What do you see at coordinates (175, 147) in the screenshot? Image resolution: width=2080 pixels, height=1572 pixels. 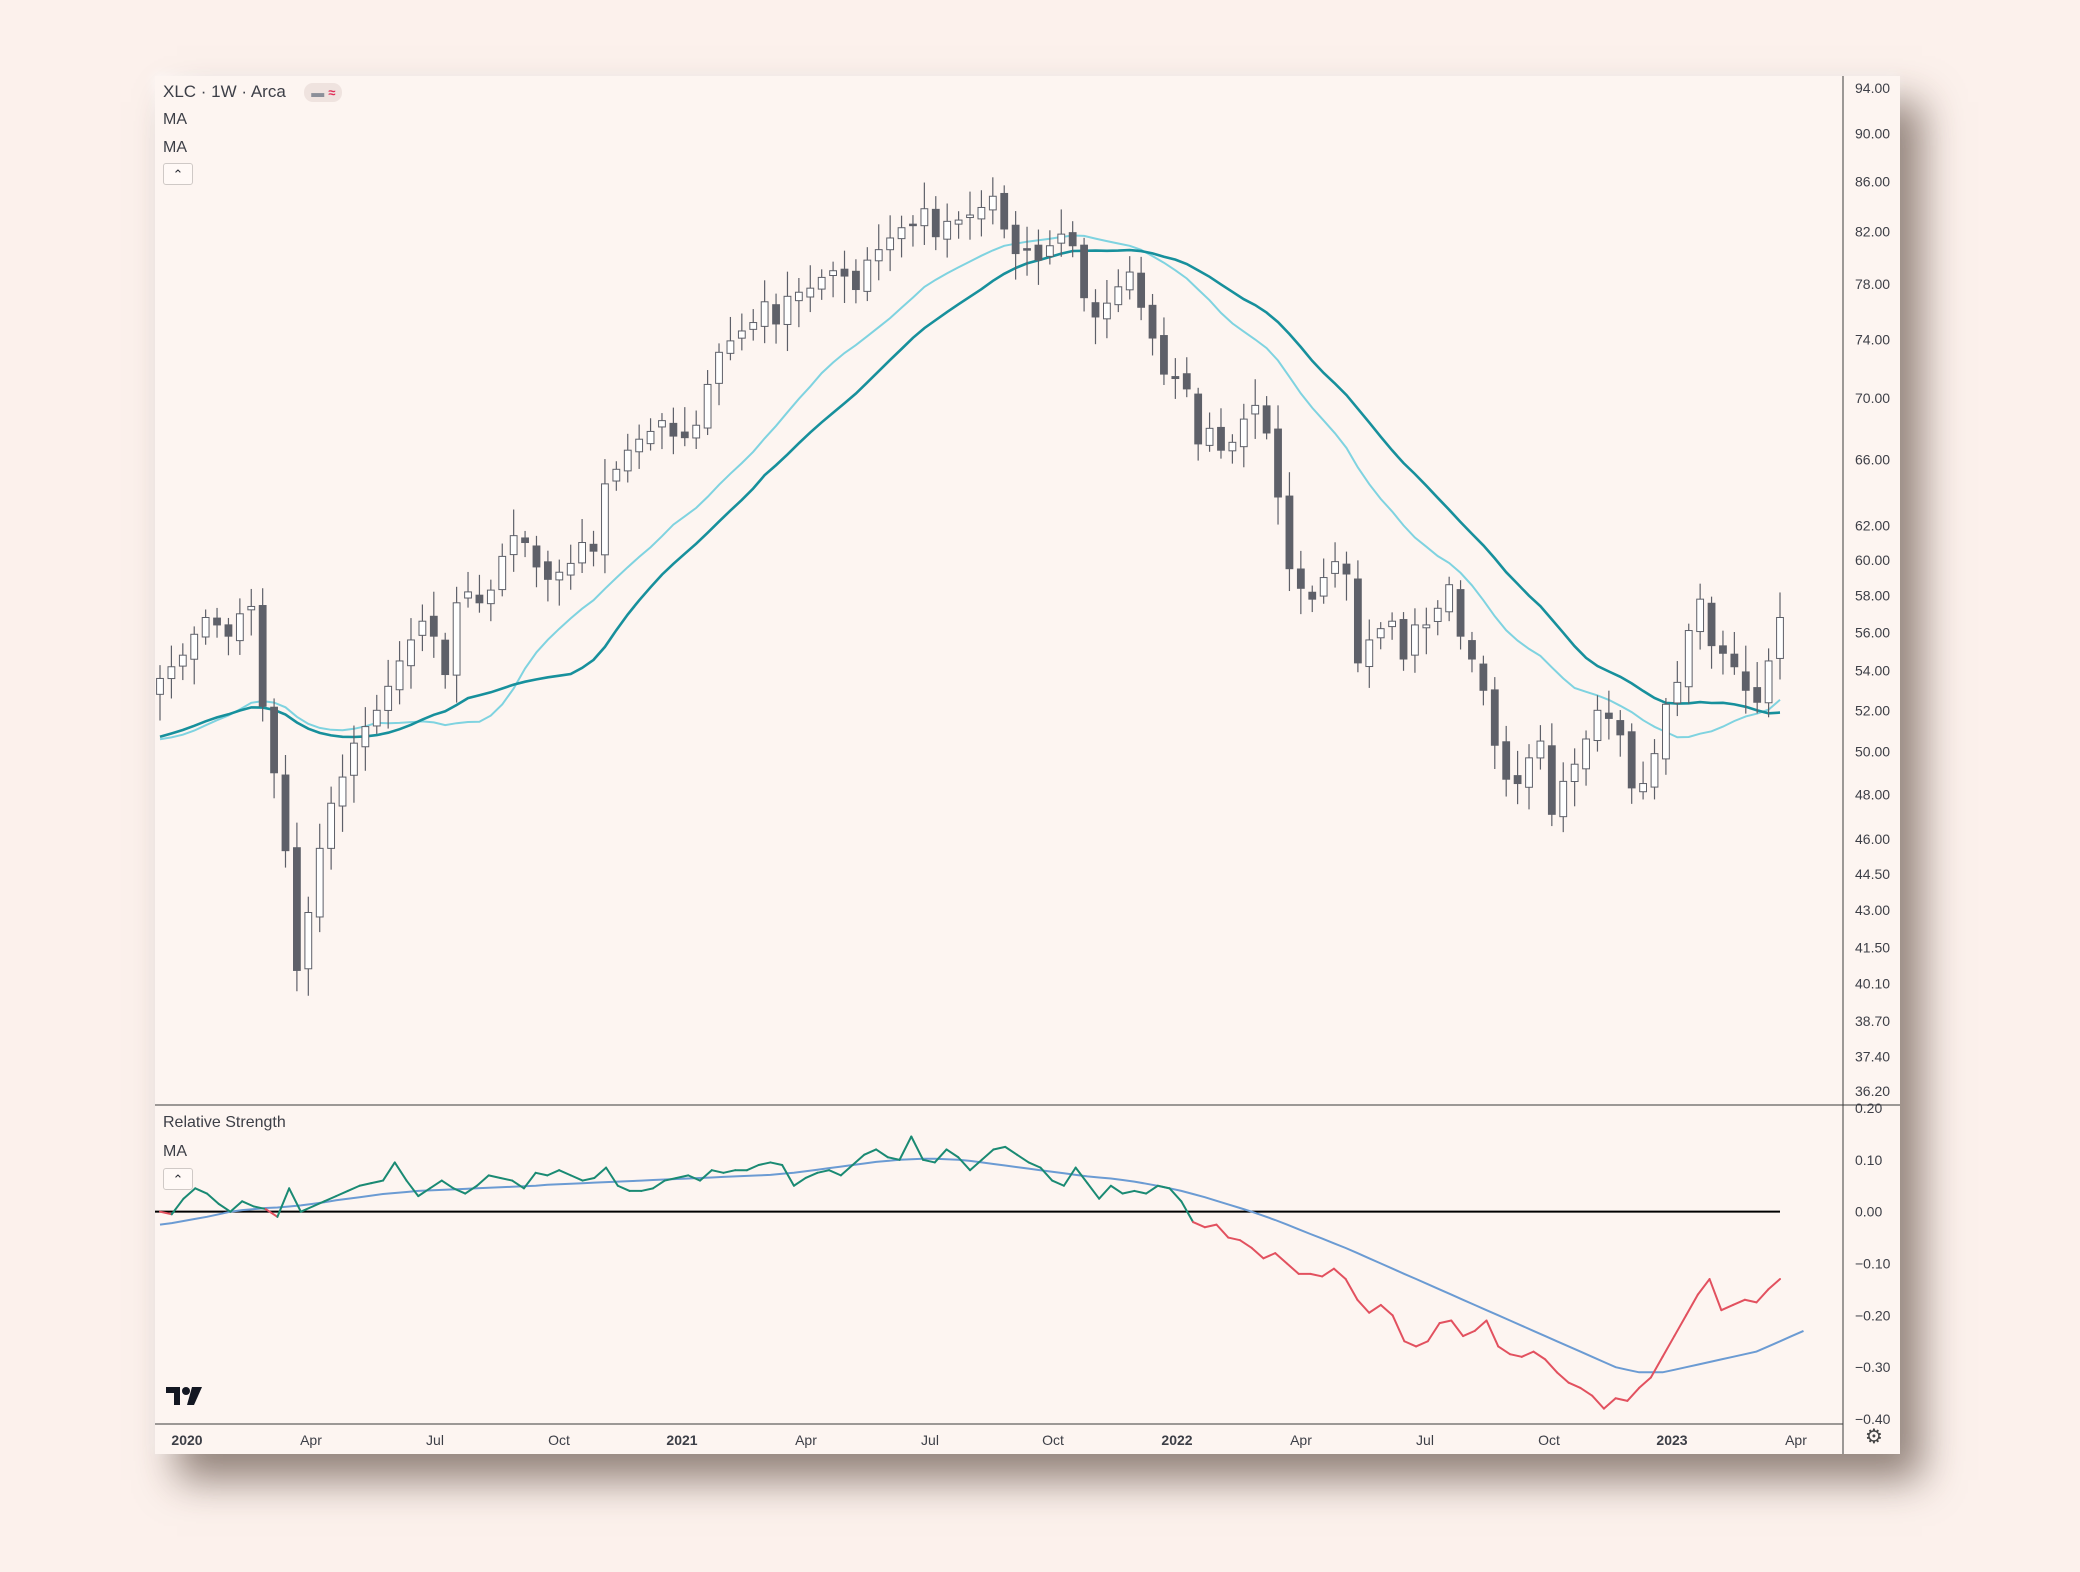 I see `ma-legend-2: MA` at bounding box center [175, 147].